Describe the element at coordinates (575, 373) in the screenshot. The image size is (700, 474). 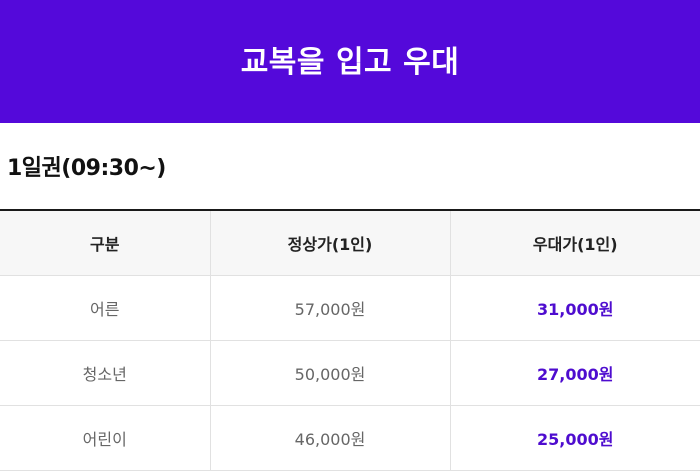
I see `row-discount-price: 27,000원` at that location.